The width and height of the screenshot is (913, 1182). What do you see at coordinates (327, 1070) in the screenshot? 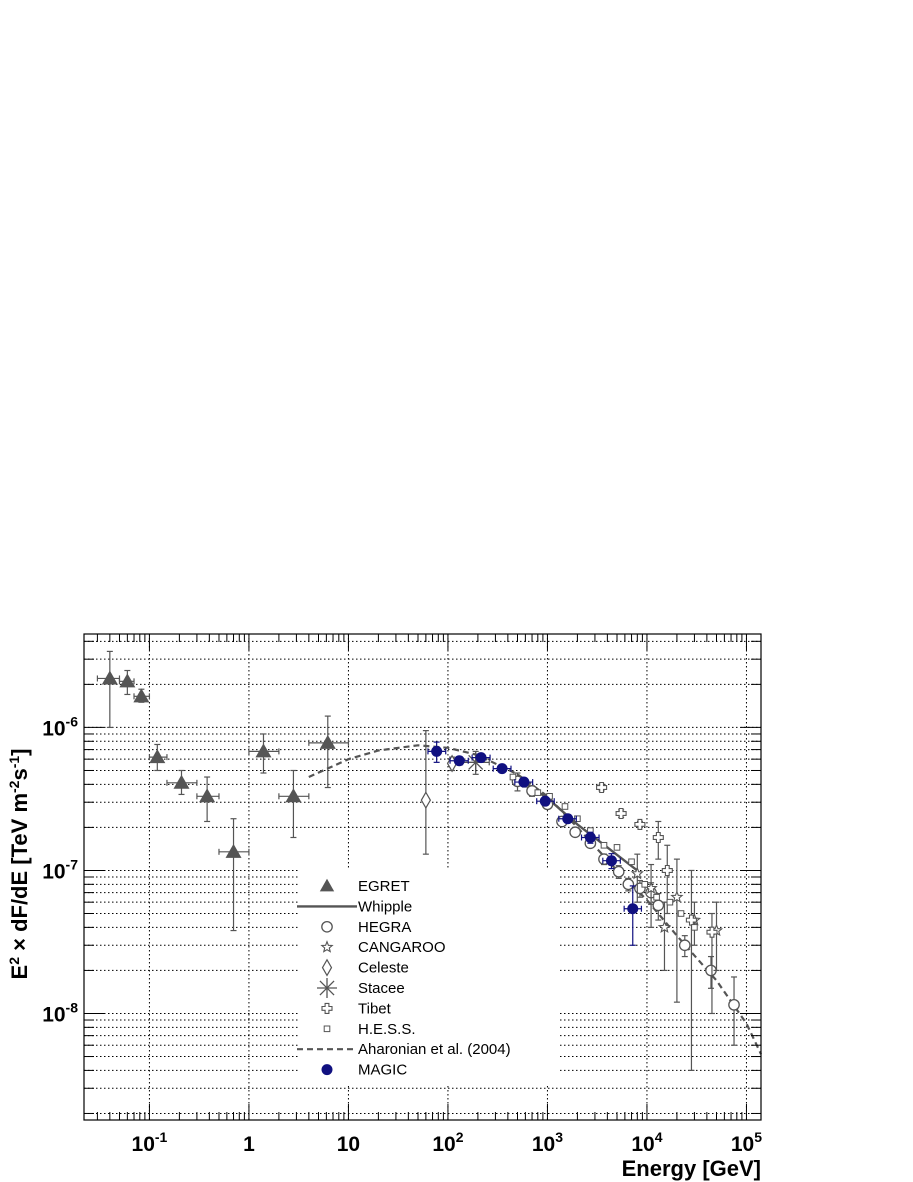
I see `legend-symbol-magic` at bounding box center [327, 1070].